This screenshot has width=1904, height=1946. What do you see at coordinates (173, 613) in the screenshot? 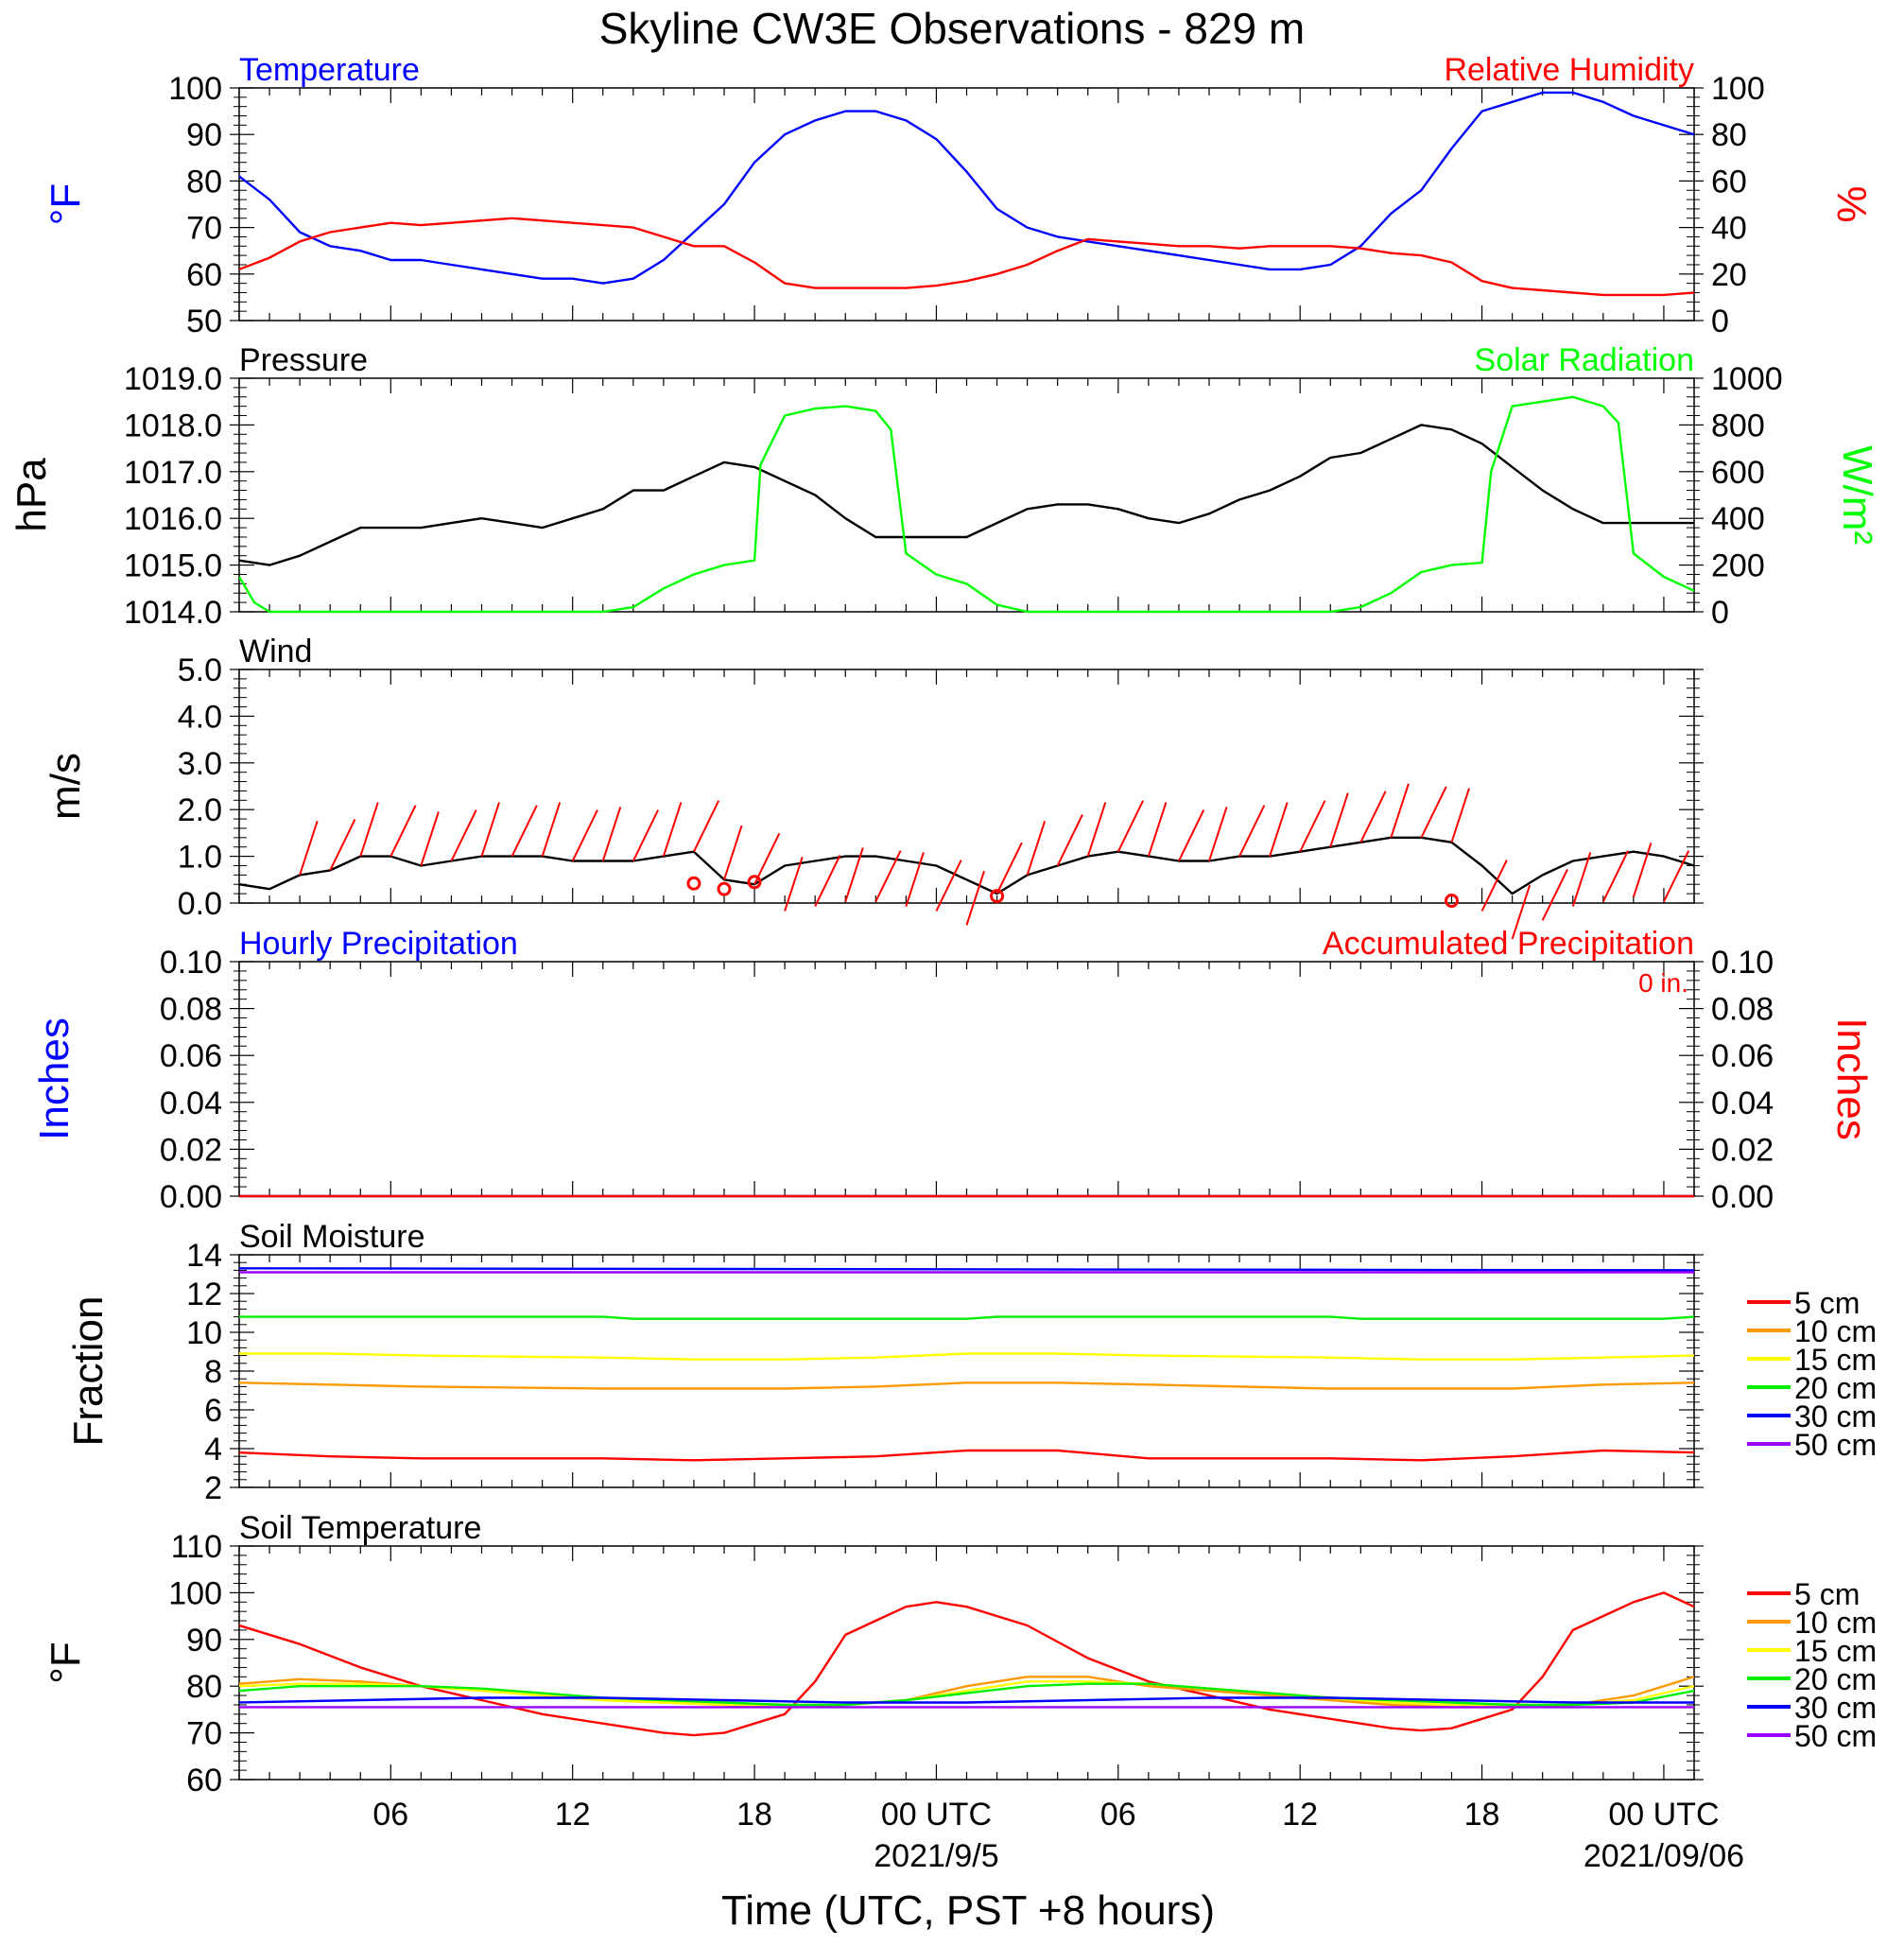
I see `y-tick-label-left: 1014.0` at bounding box center [173, 613].